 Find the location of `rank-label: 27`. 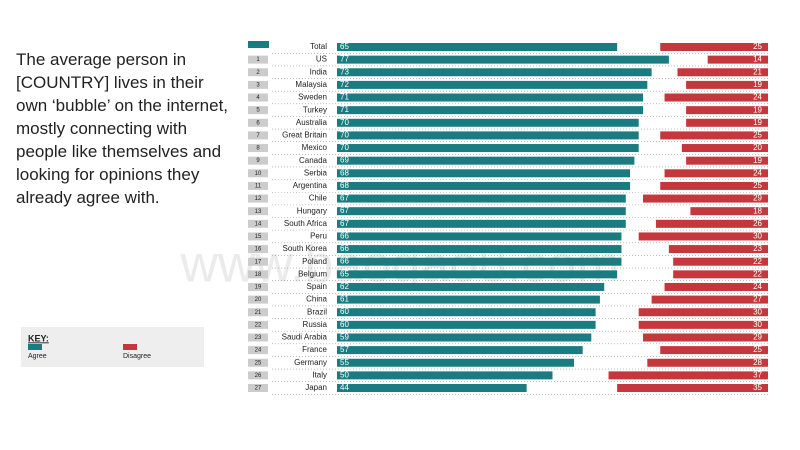

rank-label: 27 is located at coordinates (258, 389).